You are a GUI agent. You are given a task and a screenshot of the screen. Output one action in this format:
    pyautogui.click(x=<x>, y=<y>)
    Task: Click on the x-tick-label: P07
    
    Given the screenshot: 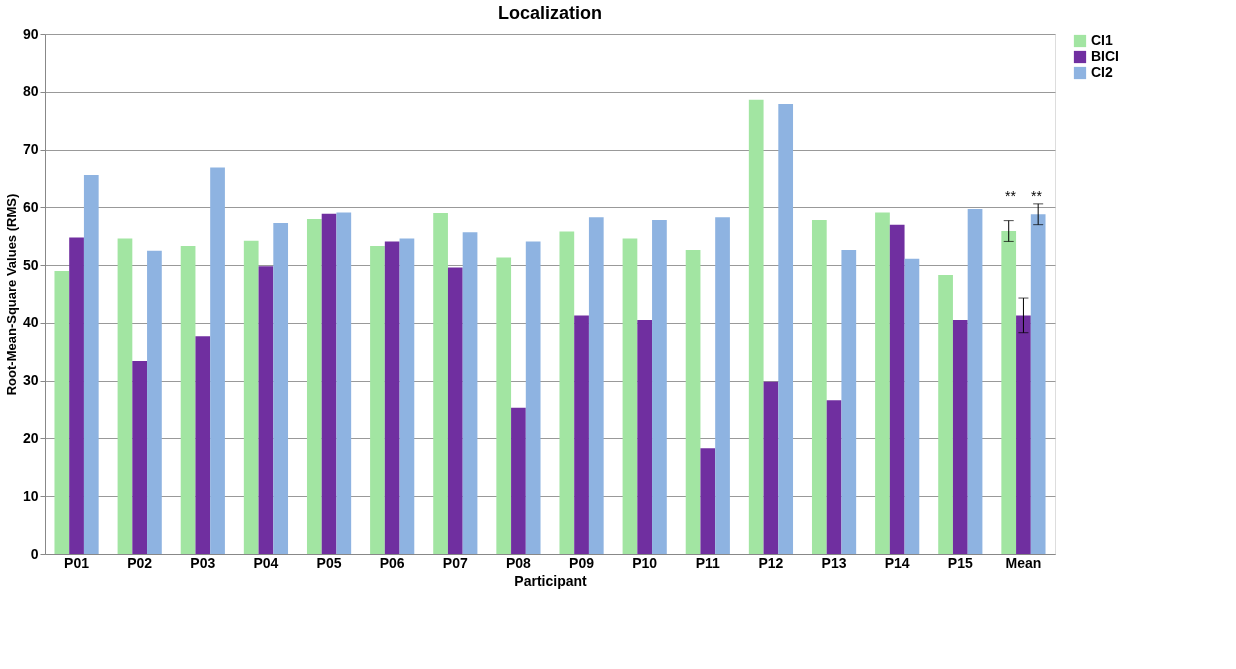 What is the action you would take?
    pyautogui.click(x=455, y=562)
    